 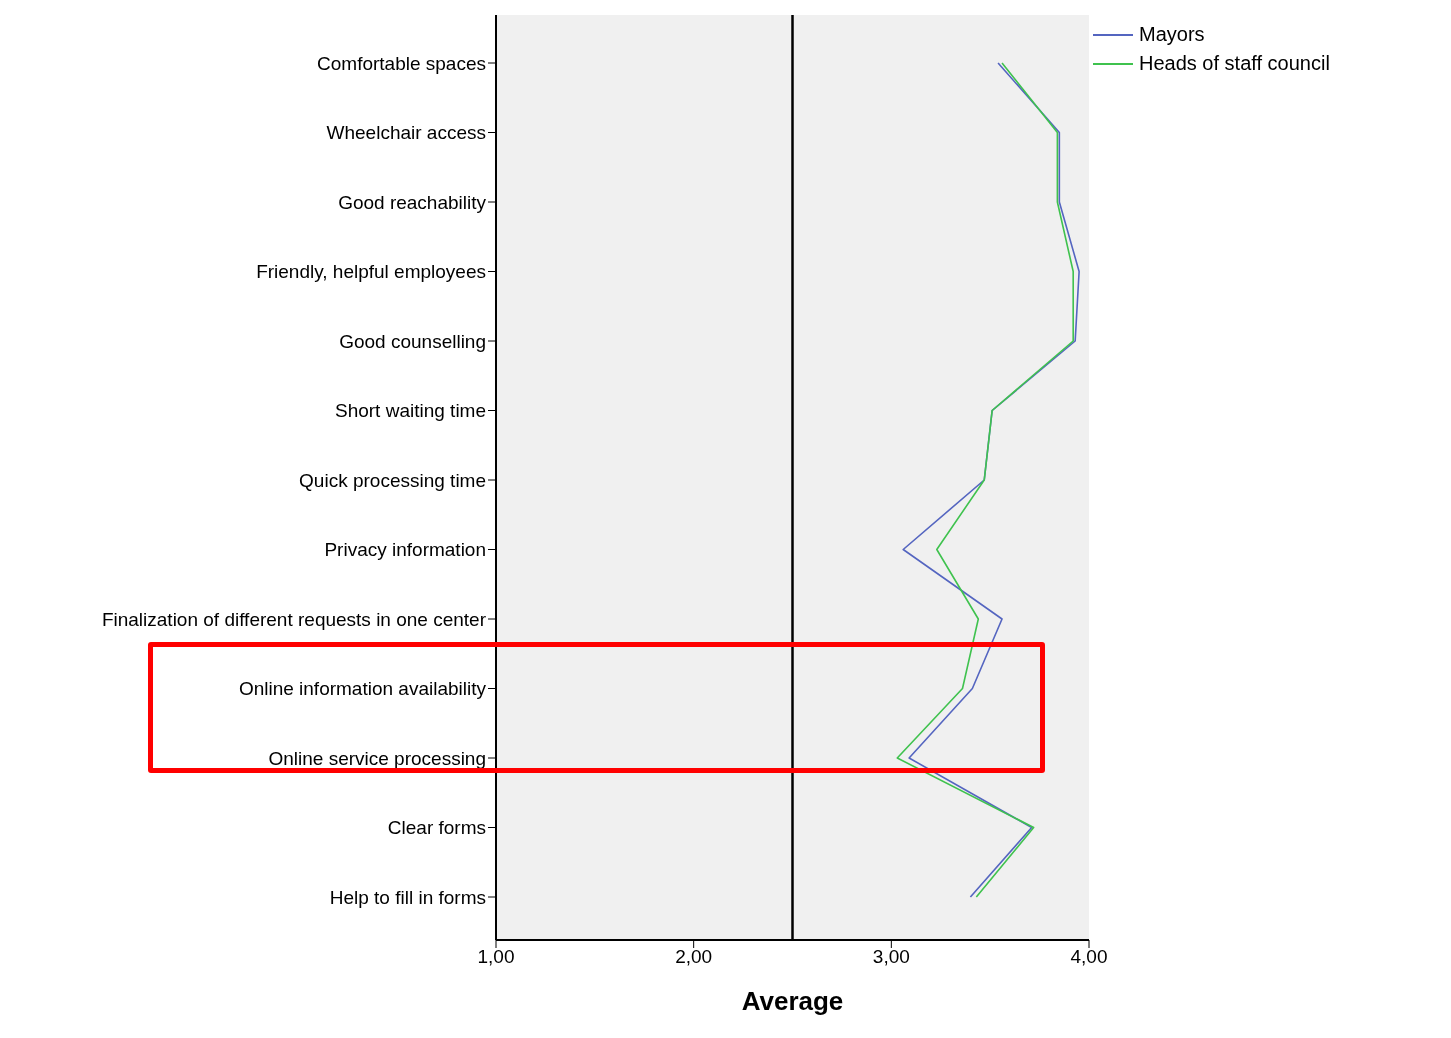 I want to click on x-axis-title: Average, so click(x=792, y=1001).